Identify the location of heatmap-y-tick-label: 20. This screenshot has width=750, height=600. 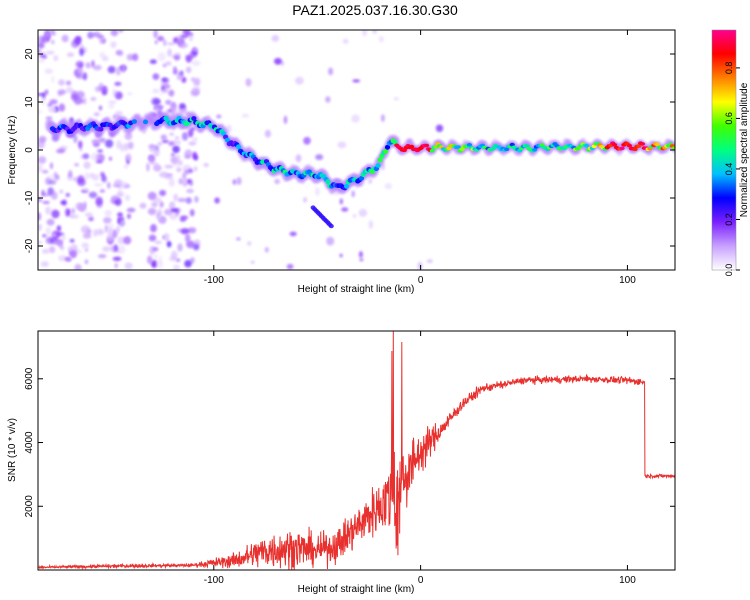
(29, 54).